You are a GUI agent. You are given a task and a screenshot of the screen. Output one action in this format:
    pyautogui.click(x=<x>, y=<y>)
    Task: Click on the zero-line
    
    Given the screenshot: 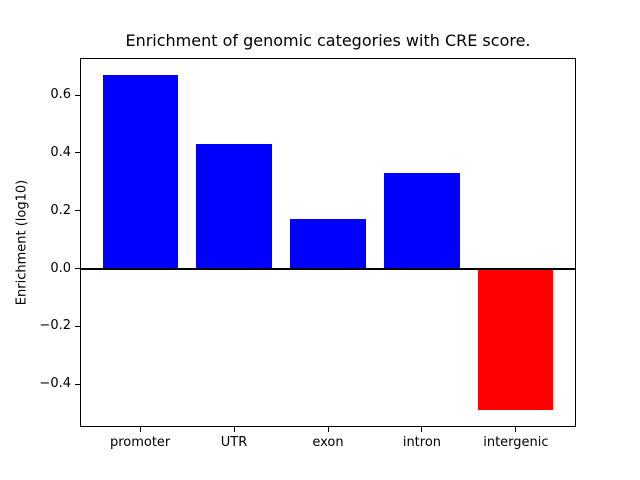 What is the action you would take?
    pyautogui.click(x=328, y=268)
    